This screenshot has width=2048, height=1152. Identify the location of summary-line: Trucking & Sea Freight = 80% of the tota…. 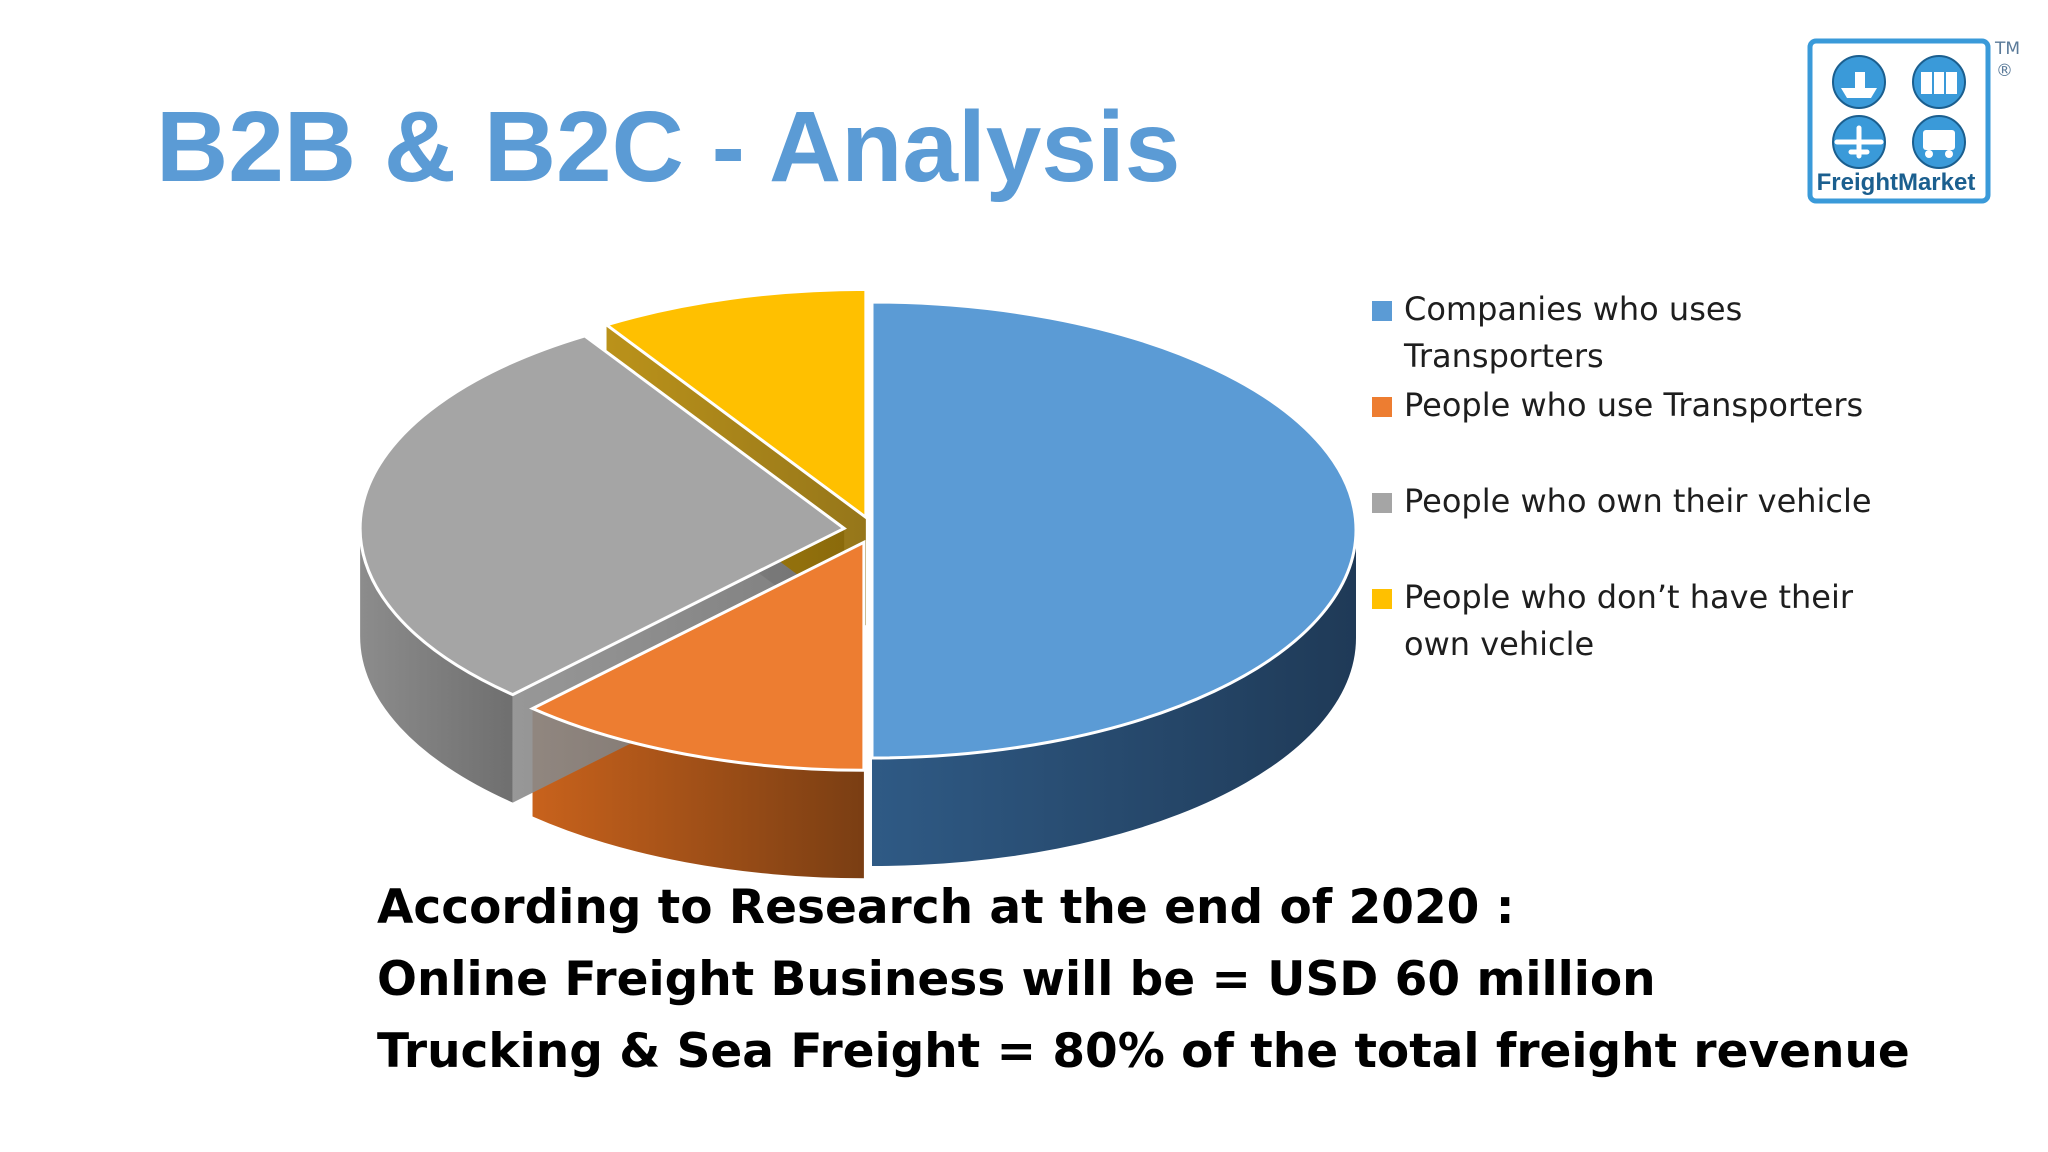
(1143, 1051).